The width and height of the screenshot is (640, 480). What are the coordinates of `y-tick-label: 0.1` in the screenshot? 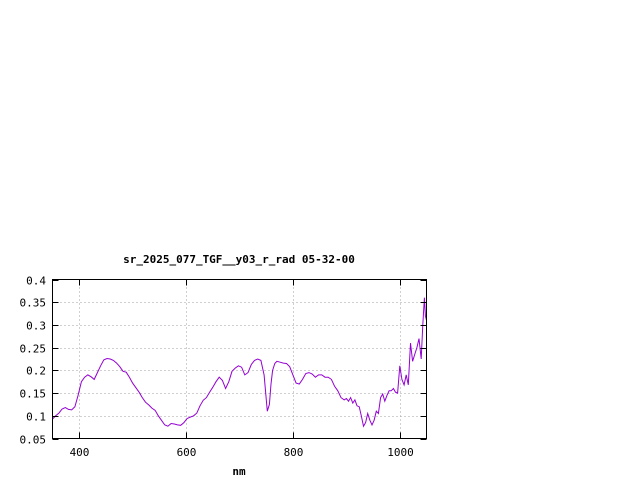 It's located at (36, 417).